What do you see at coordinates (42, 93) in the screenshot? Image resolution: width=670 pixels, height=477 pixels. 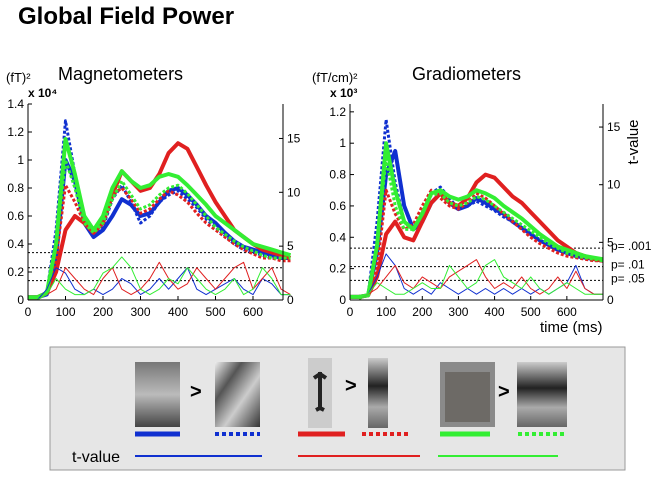 I see `y-multiplier: x 10⁴` at bounding box center [42, 93].